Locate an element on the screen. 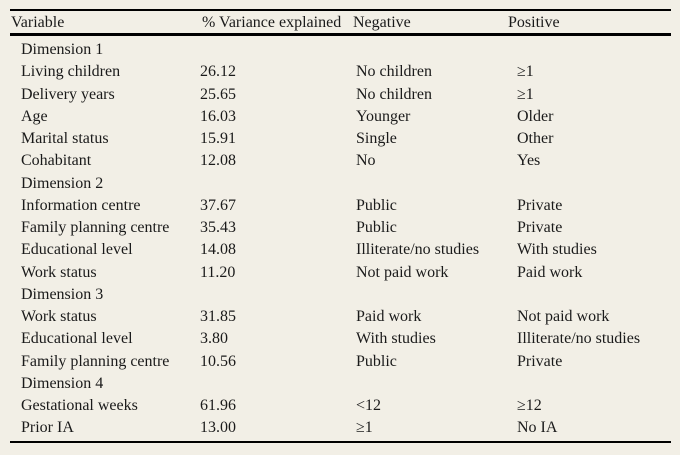 The image size is (680, 455). variable-cell: Information centre is located at coordinates (81, 205).